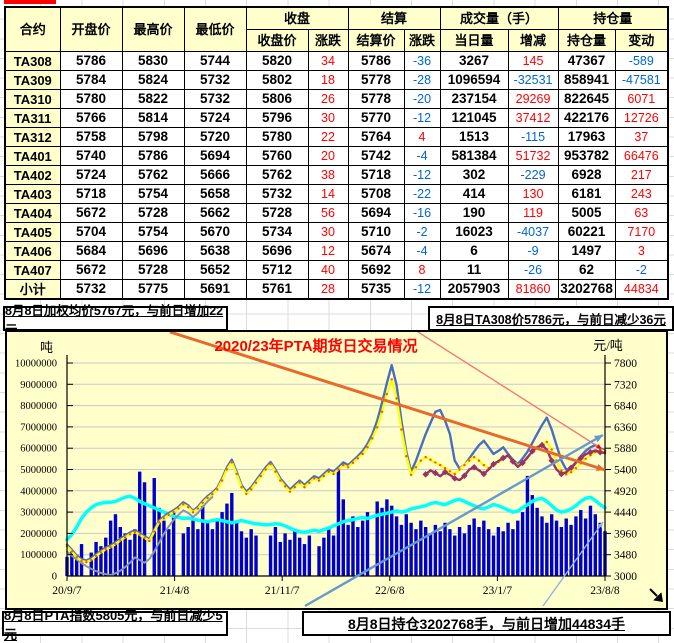 The width and height of the screenshot is (674, 643). I want to click on value-cell: 5806, so click(277, 99).